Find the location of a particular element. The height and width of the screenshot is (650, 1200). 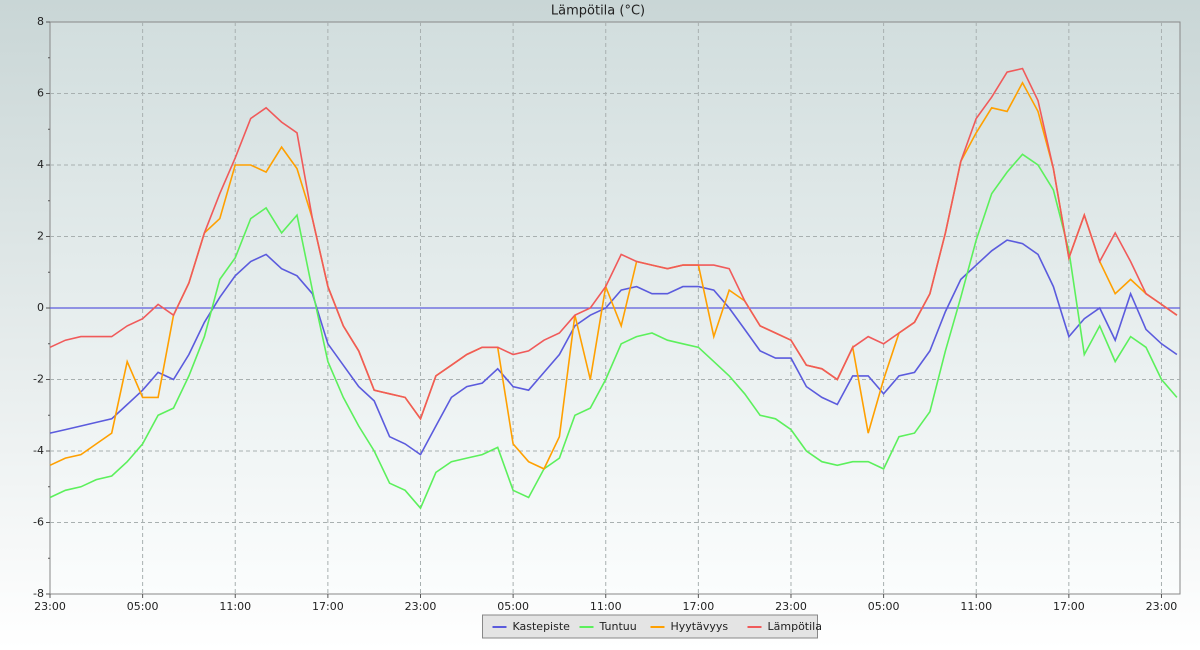

y-tick-label: -4 is located at coordinates (38, 450).